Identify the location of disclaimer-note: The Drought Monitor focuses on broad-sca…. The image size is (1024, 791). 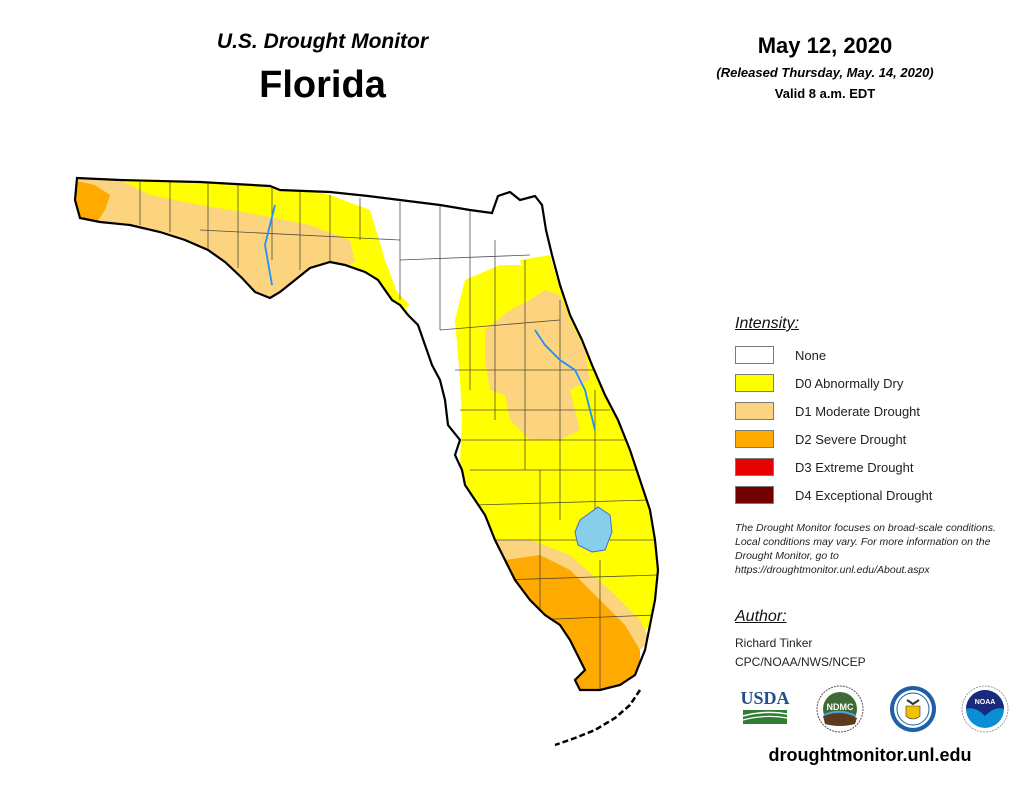
(865, 549).